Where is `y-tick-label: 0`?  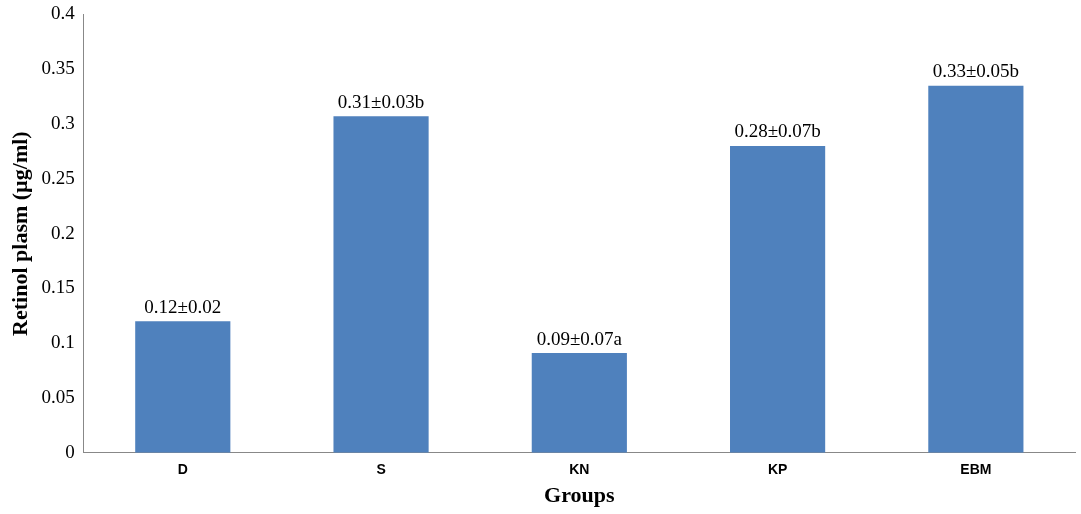 y-tick-label: 0 is located at coordinates (70, 451).